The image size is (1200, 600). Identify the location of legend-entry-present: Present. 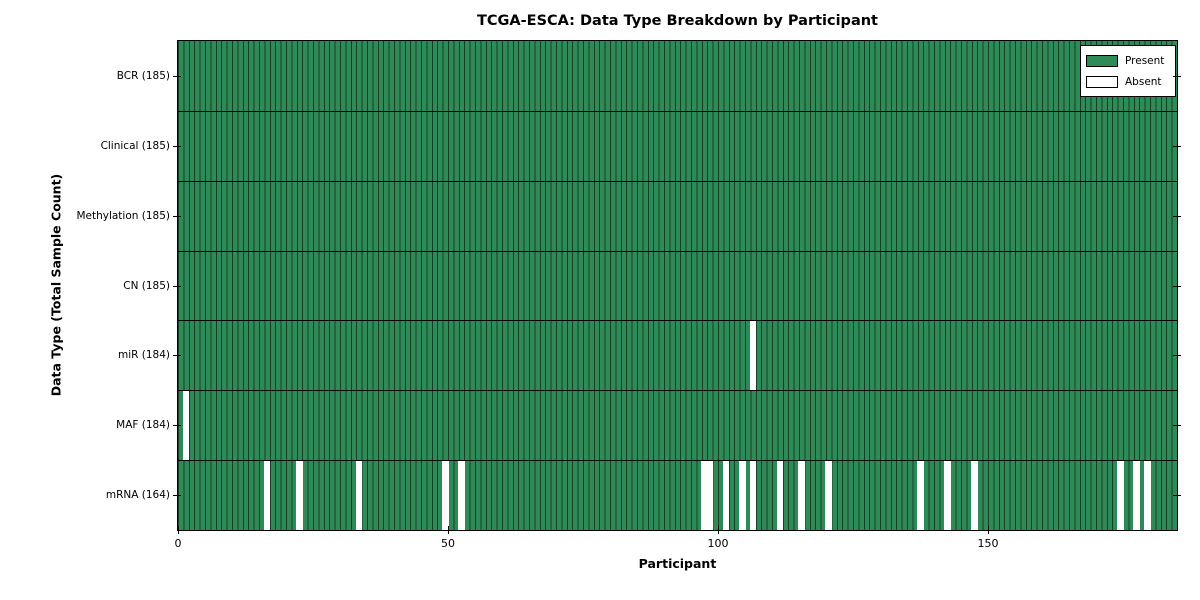
(1127, 60).